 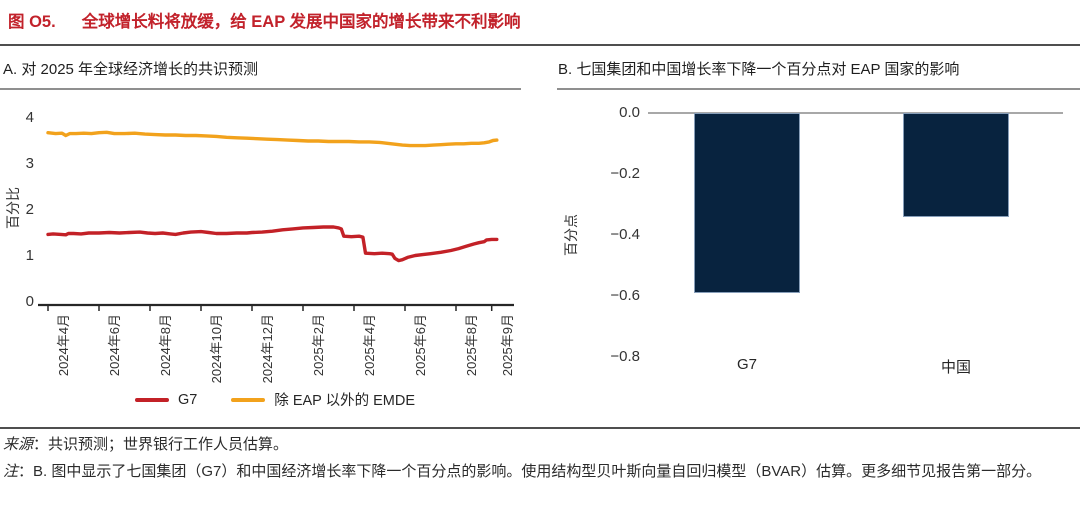 What do you see at coordinates (29, 301) in the screenshot?
I see `y-tick-label: 0` at bounding box center [29, 301].